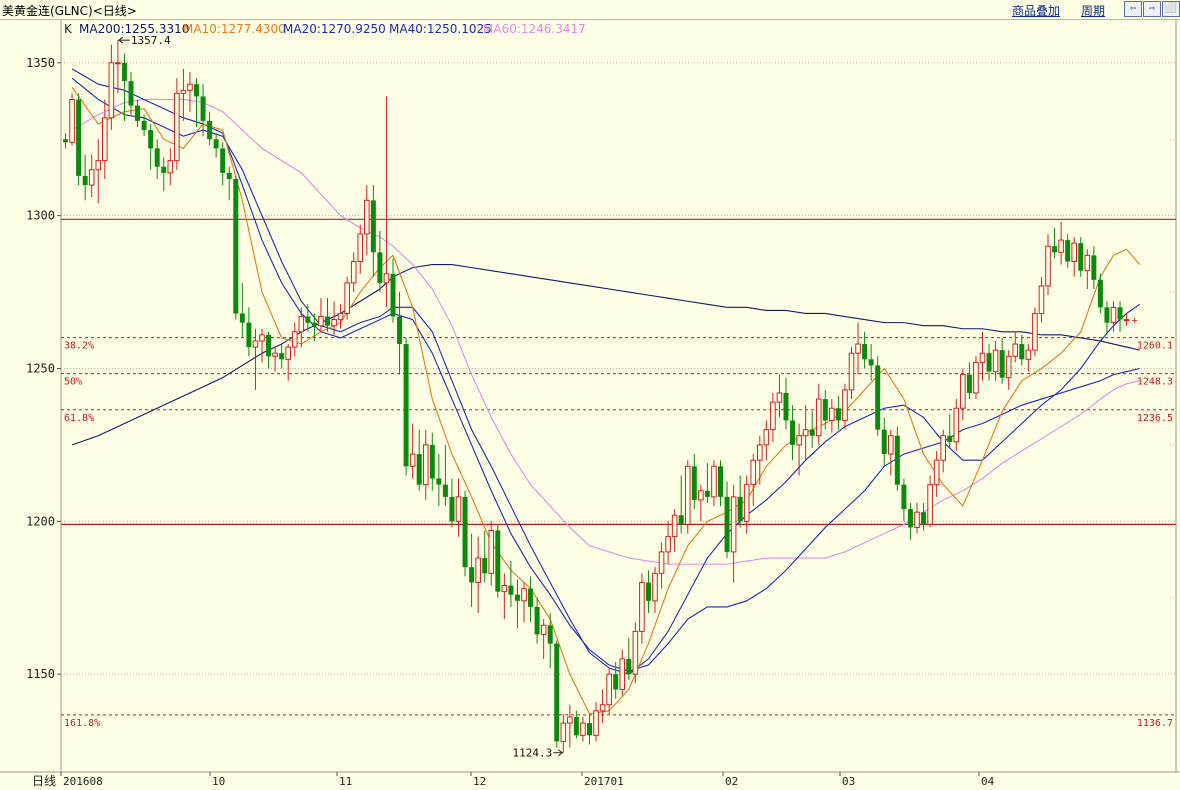 The height and width of the screenshot is (790, 1180). Describe the element at coordinates (40, 216) in the screenshot. I see `y-tick-label: 1300` at that location.